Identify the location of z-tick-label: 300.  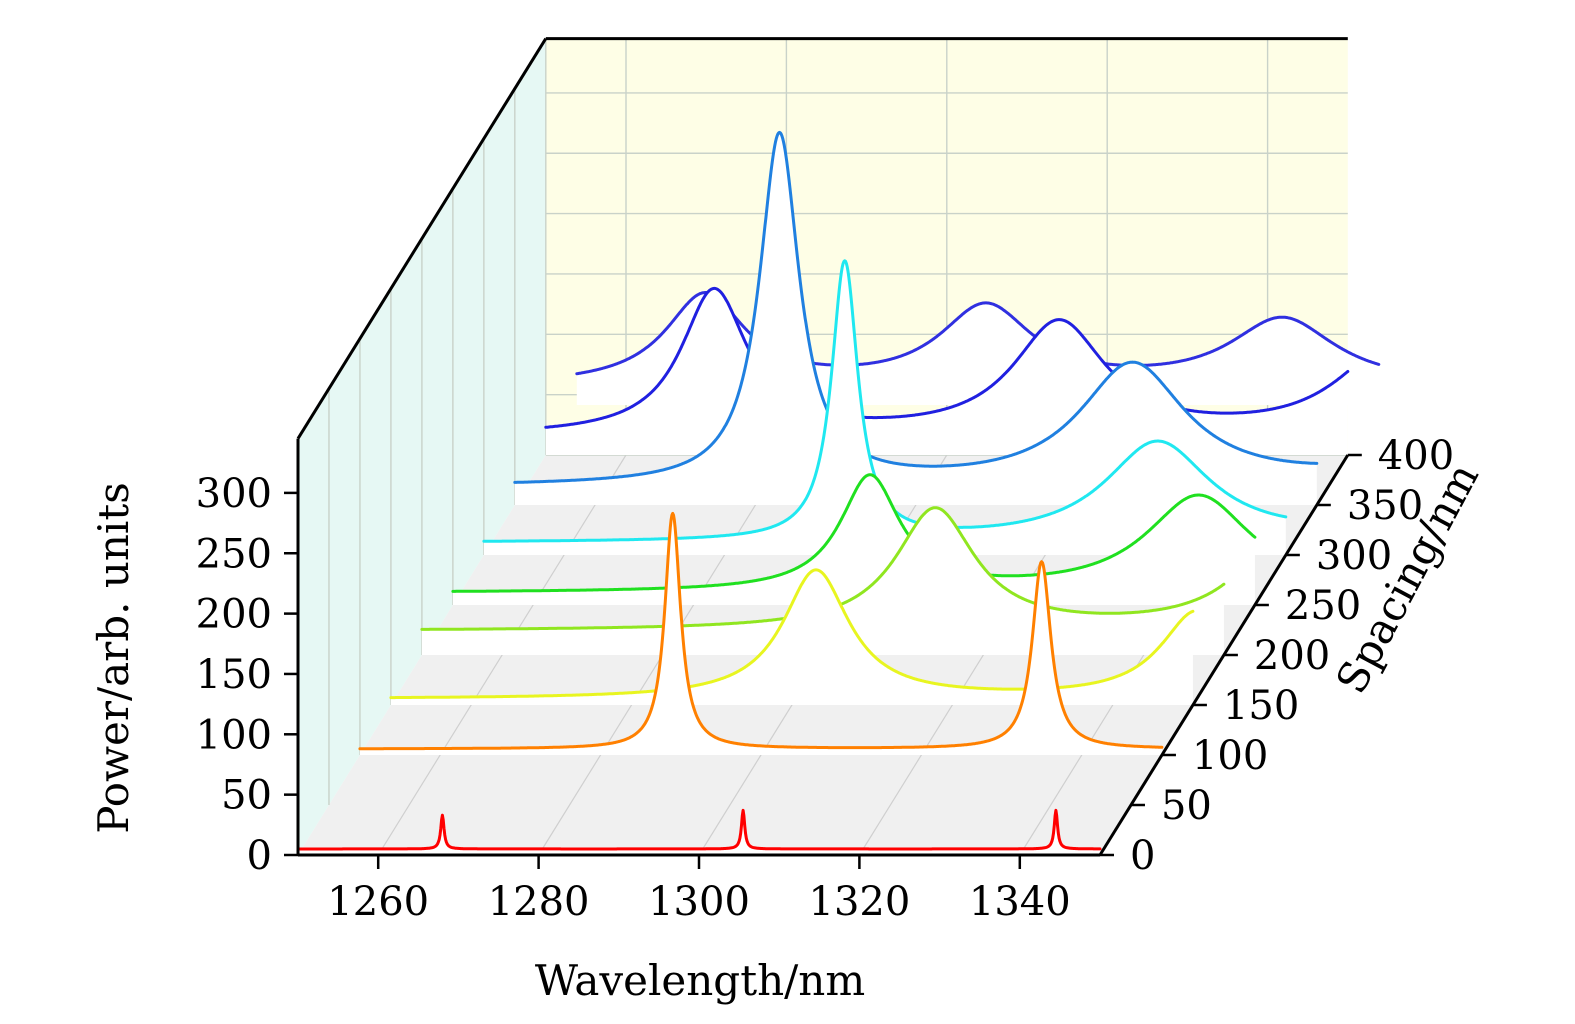
(1354, 556).